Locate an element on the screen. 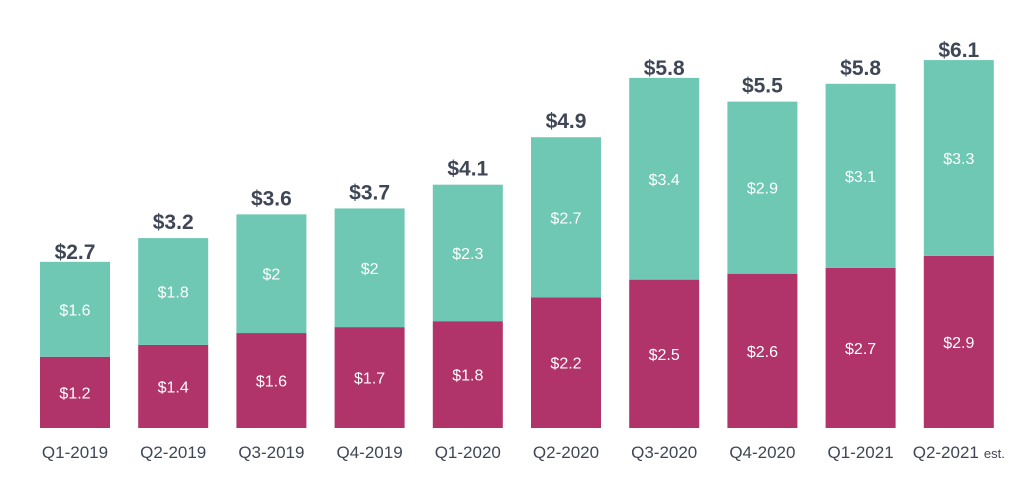  x-tick-label-text: Q1-2020 is located at coordinates (468, 452).